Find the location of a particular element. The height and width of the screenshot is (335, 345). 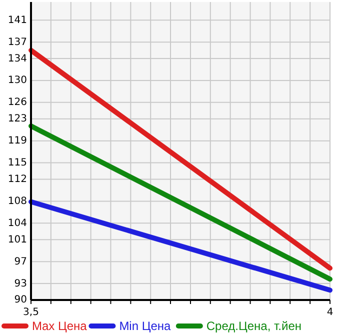

y-tick-label: 101 is located at coordinates (17, 240).